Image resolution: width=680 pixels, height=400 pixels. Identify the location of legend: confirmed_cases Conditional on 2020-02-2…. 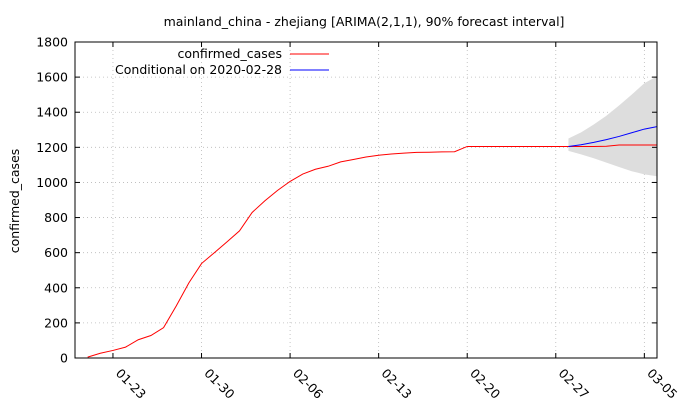
(222, 61).